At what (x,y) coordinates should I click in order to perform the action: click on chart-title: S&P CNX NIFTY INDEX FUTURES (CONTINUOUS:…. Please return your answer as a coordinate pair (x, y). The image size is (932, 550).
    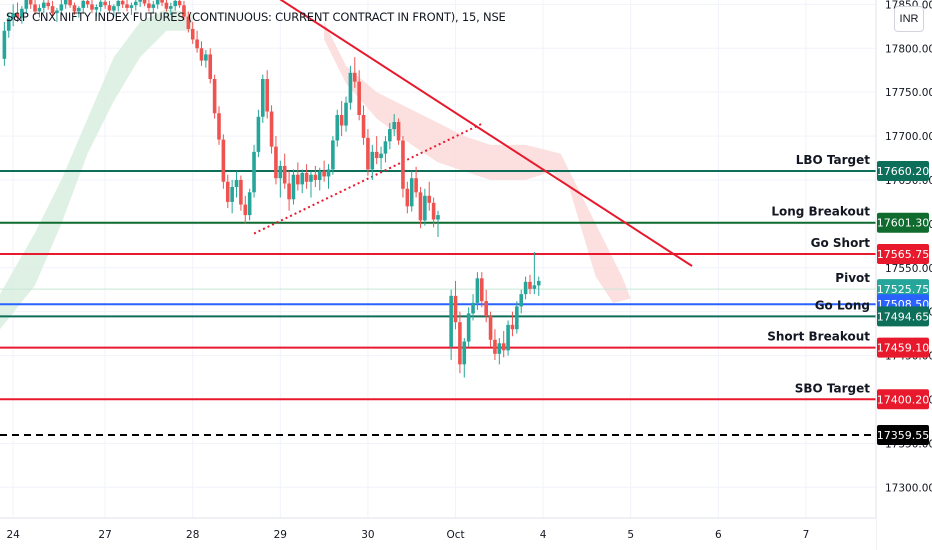
    Looking at the image, I should click on (256, 17).